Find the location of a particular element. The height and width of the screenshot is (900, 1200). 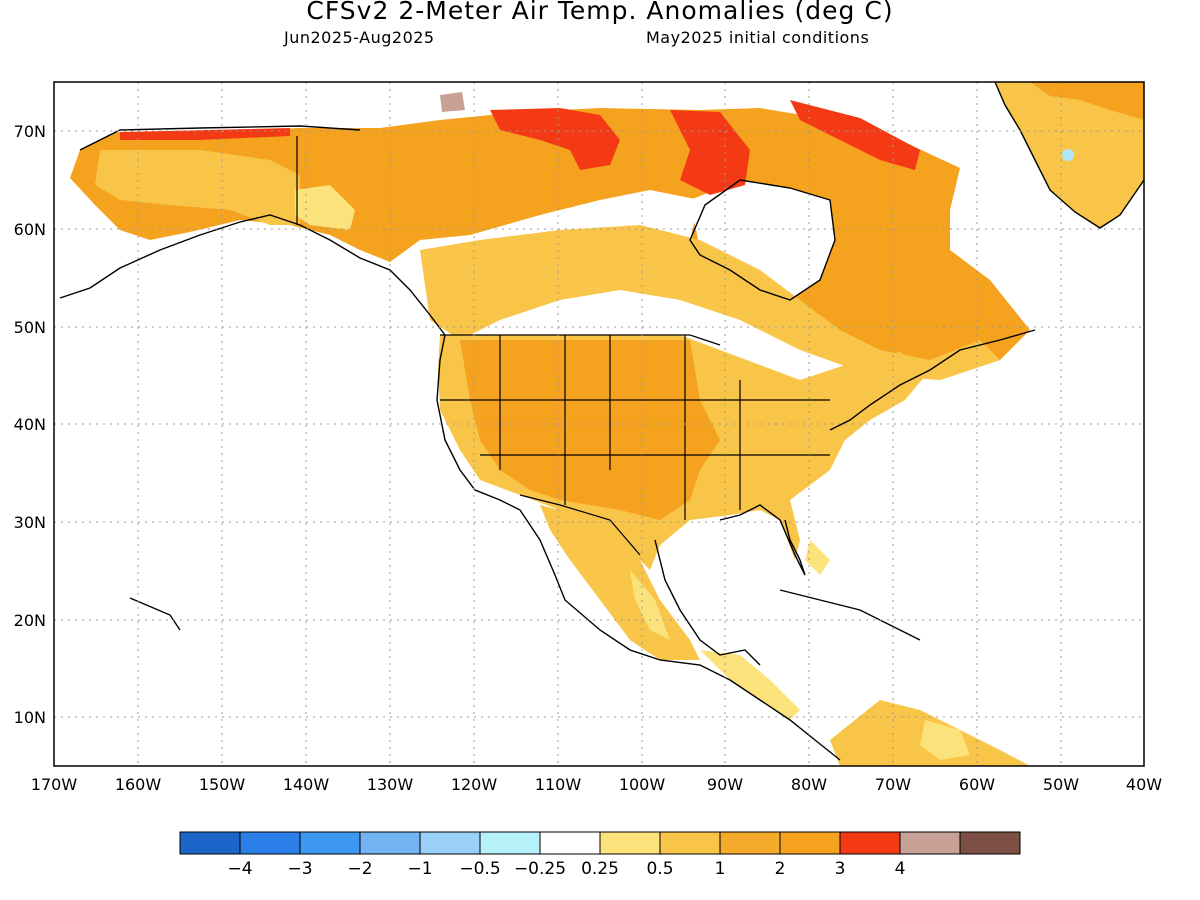

alaska-light-patch is located at coordinates (197, 187).